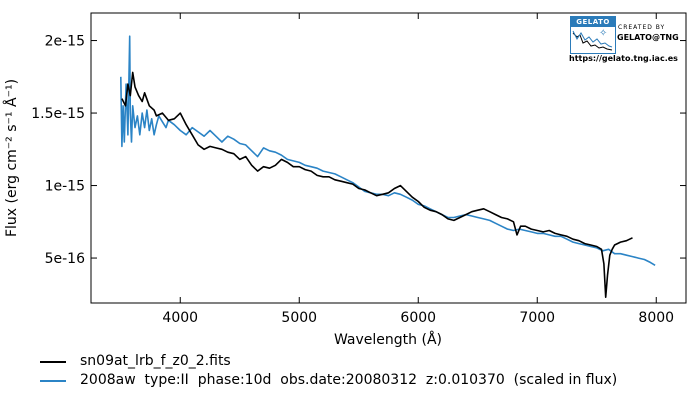 The height and width of the screenshot is (400, 700). I want to click on legend-label-observed: sn09at_lrb_f_z0_2.fits, so click(155, 361).